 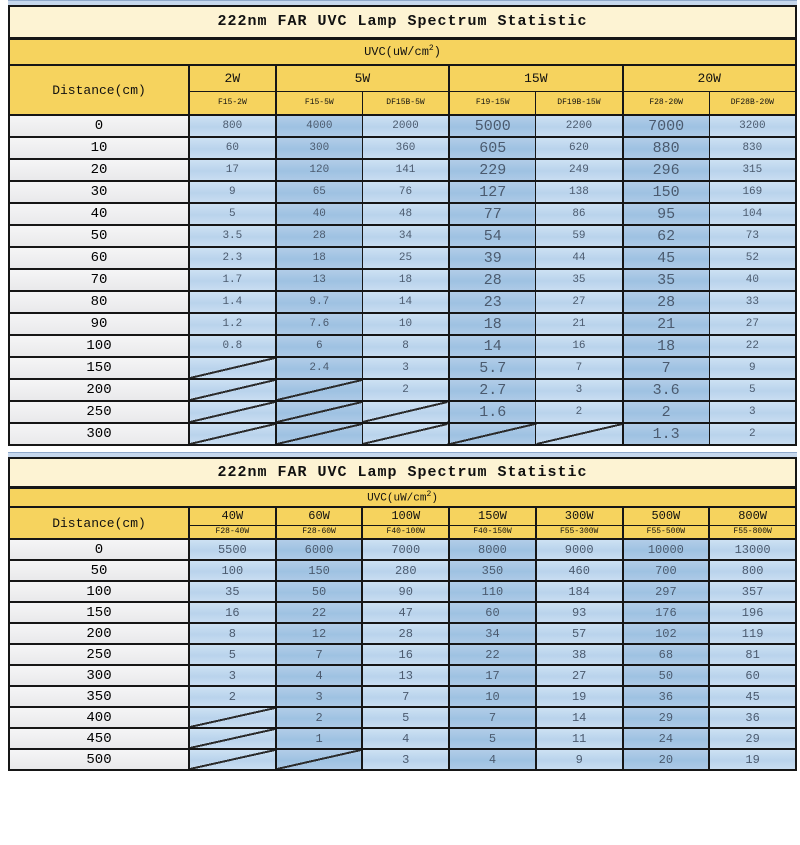 I want to click on value-cell: 29, so click(x=666, y=717).